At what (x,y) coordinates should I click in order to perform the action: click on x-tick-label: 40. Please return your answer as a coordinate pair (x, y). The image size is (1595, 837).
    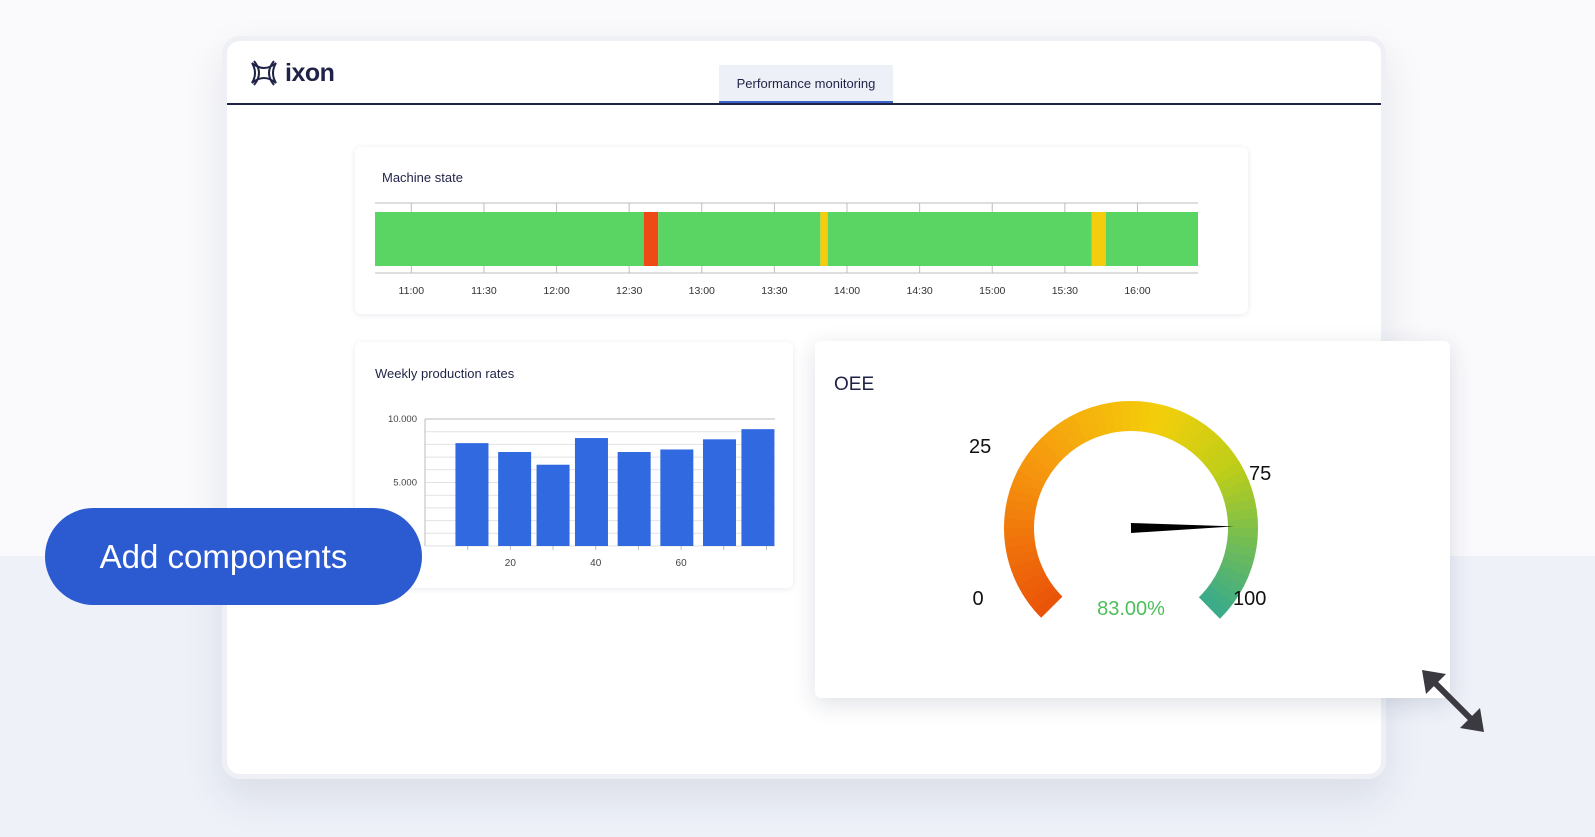
    Looking at the image, I should click on (596, 563).